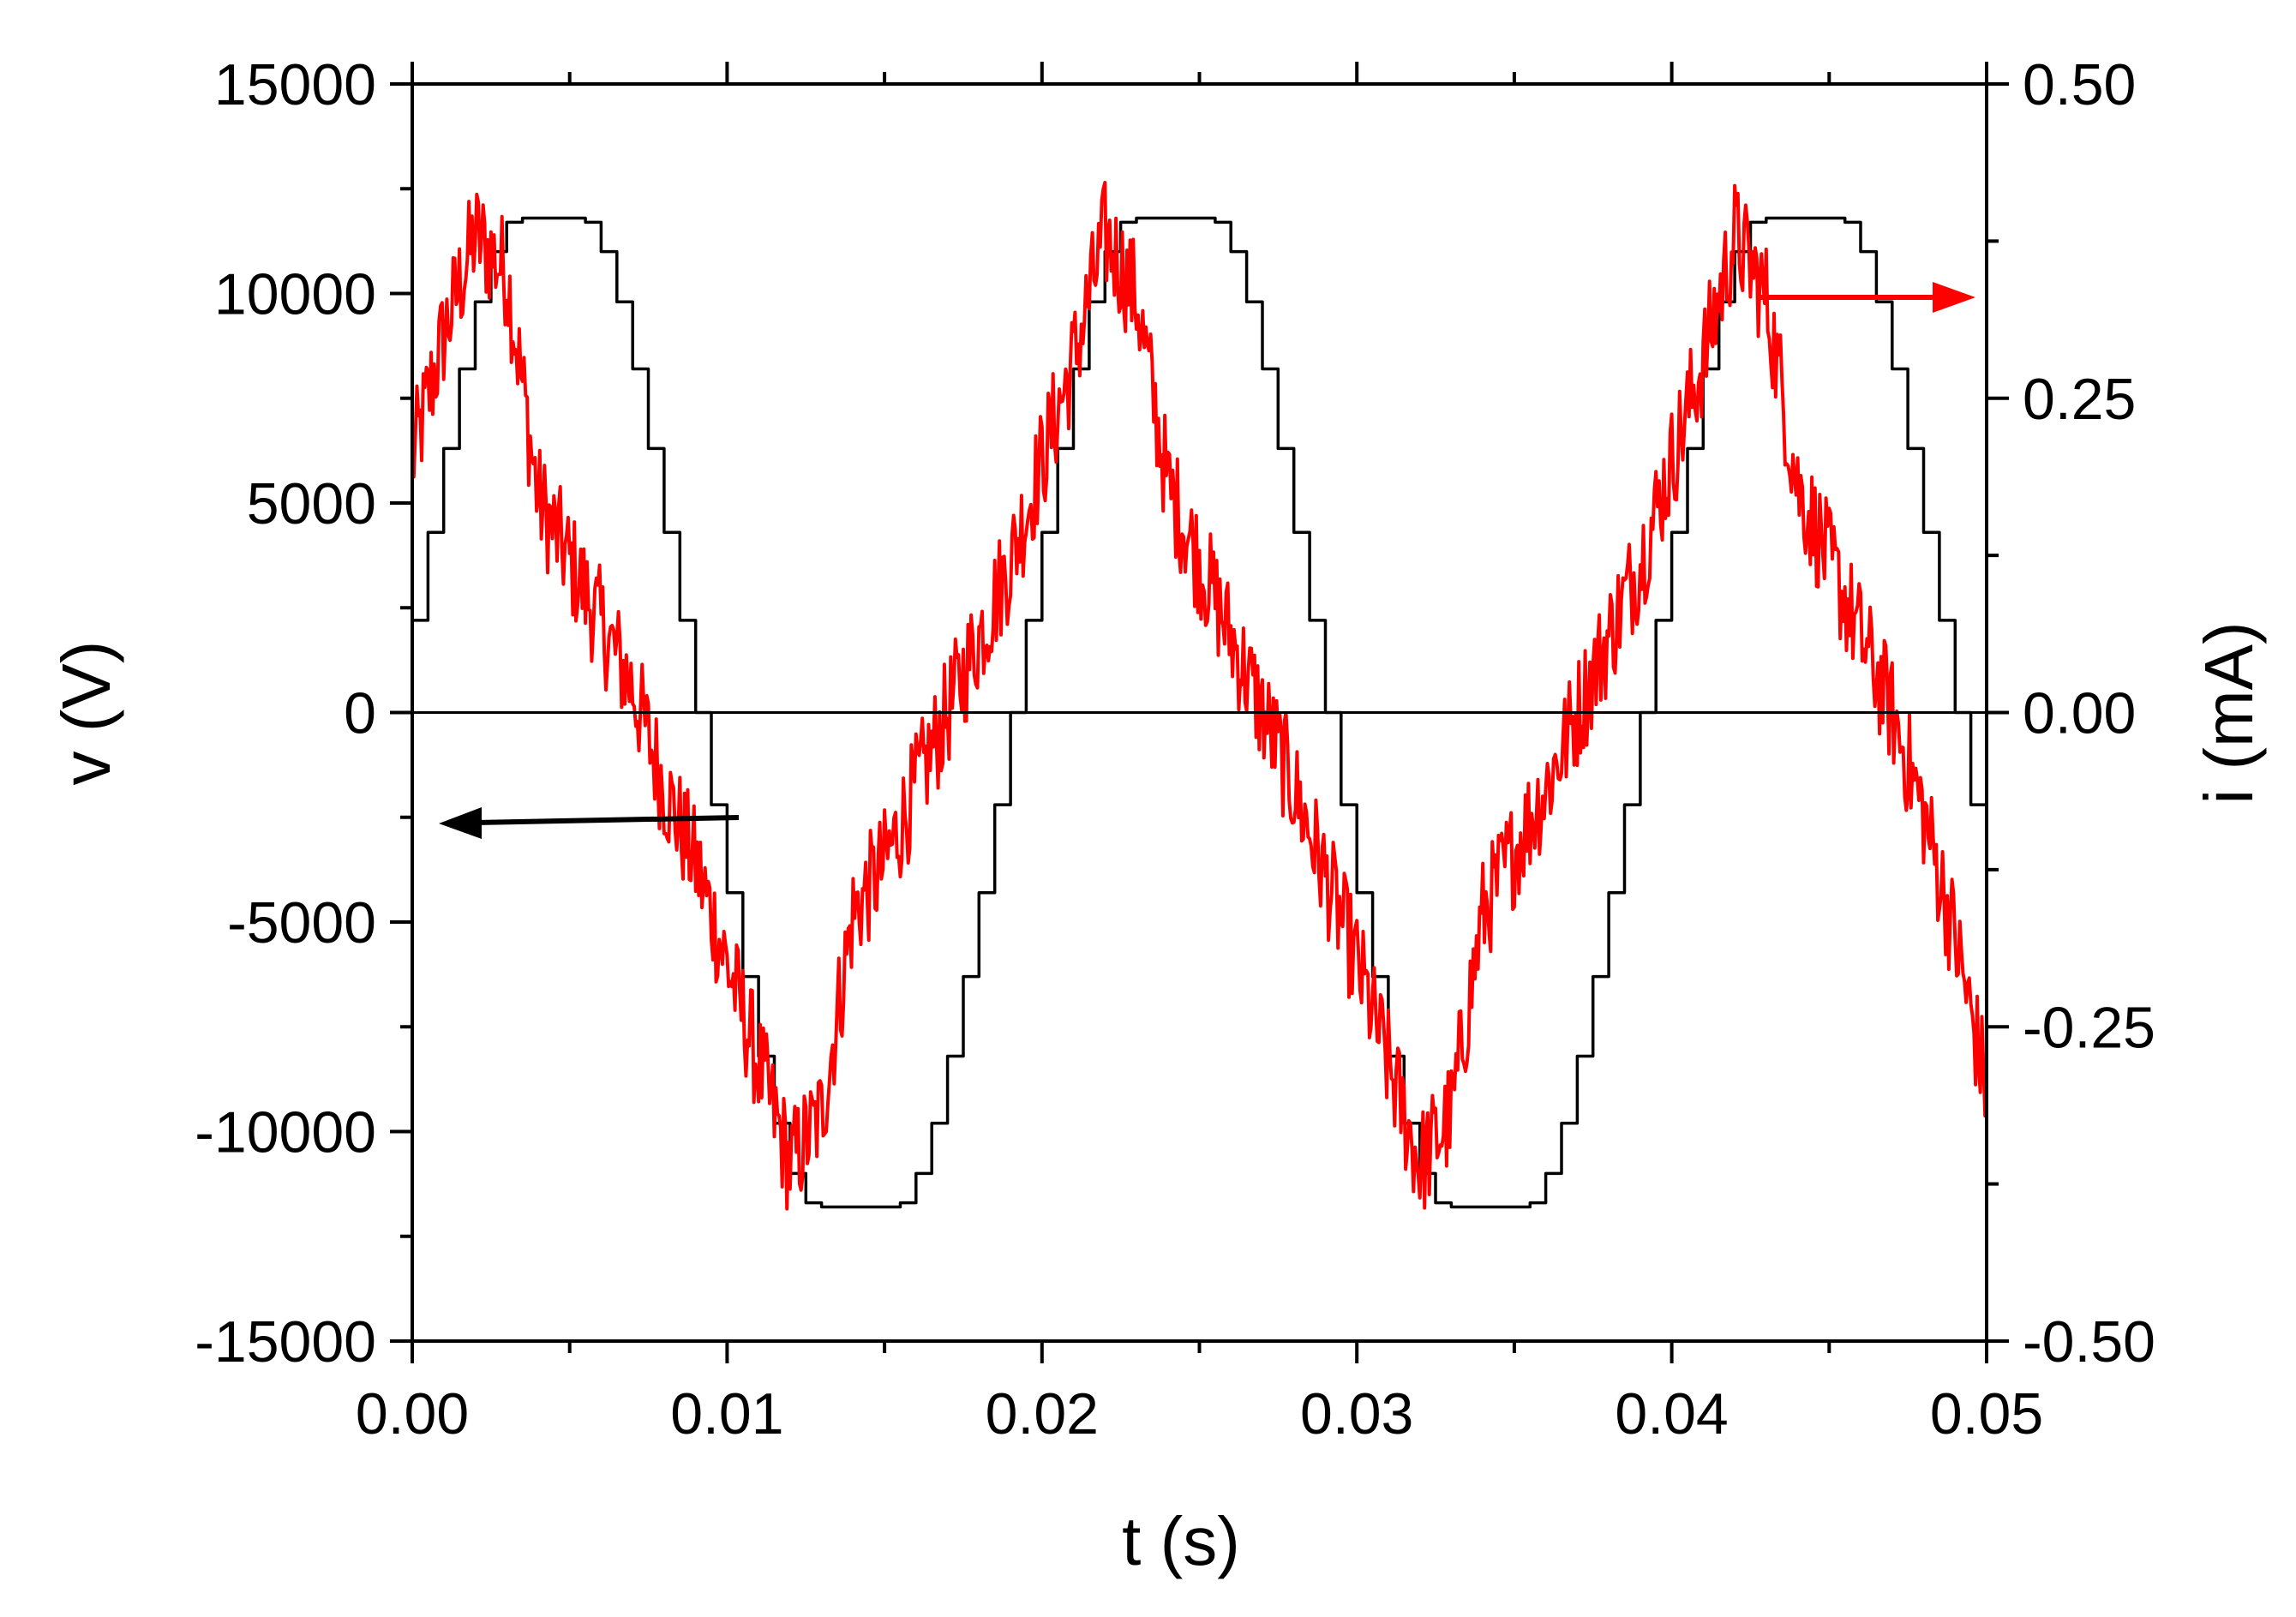 This screenshot has height=1617, width=2296. What do you see at coordinates (1181, 1541) in the screenshot?
I see `x-axis-label: t (s)` at bounding box center [1181, 1541].